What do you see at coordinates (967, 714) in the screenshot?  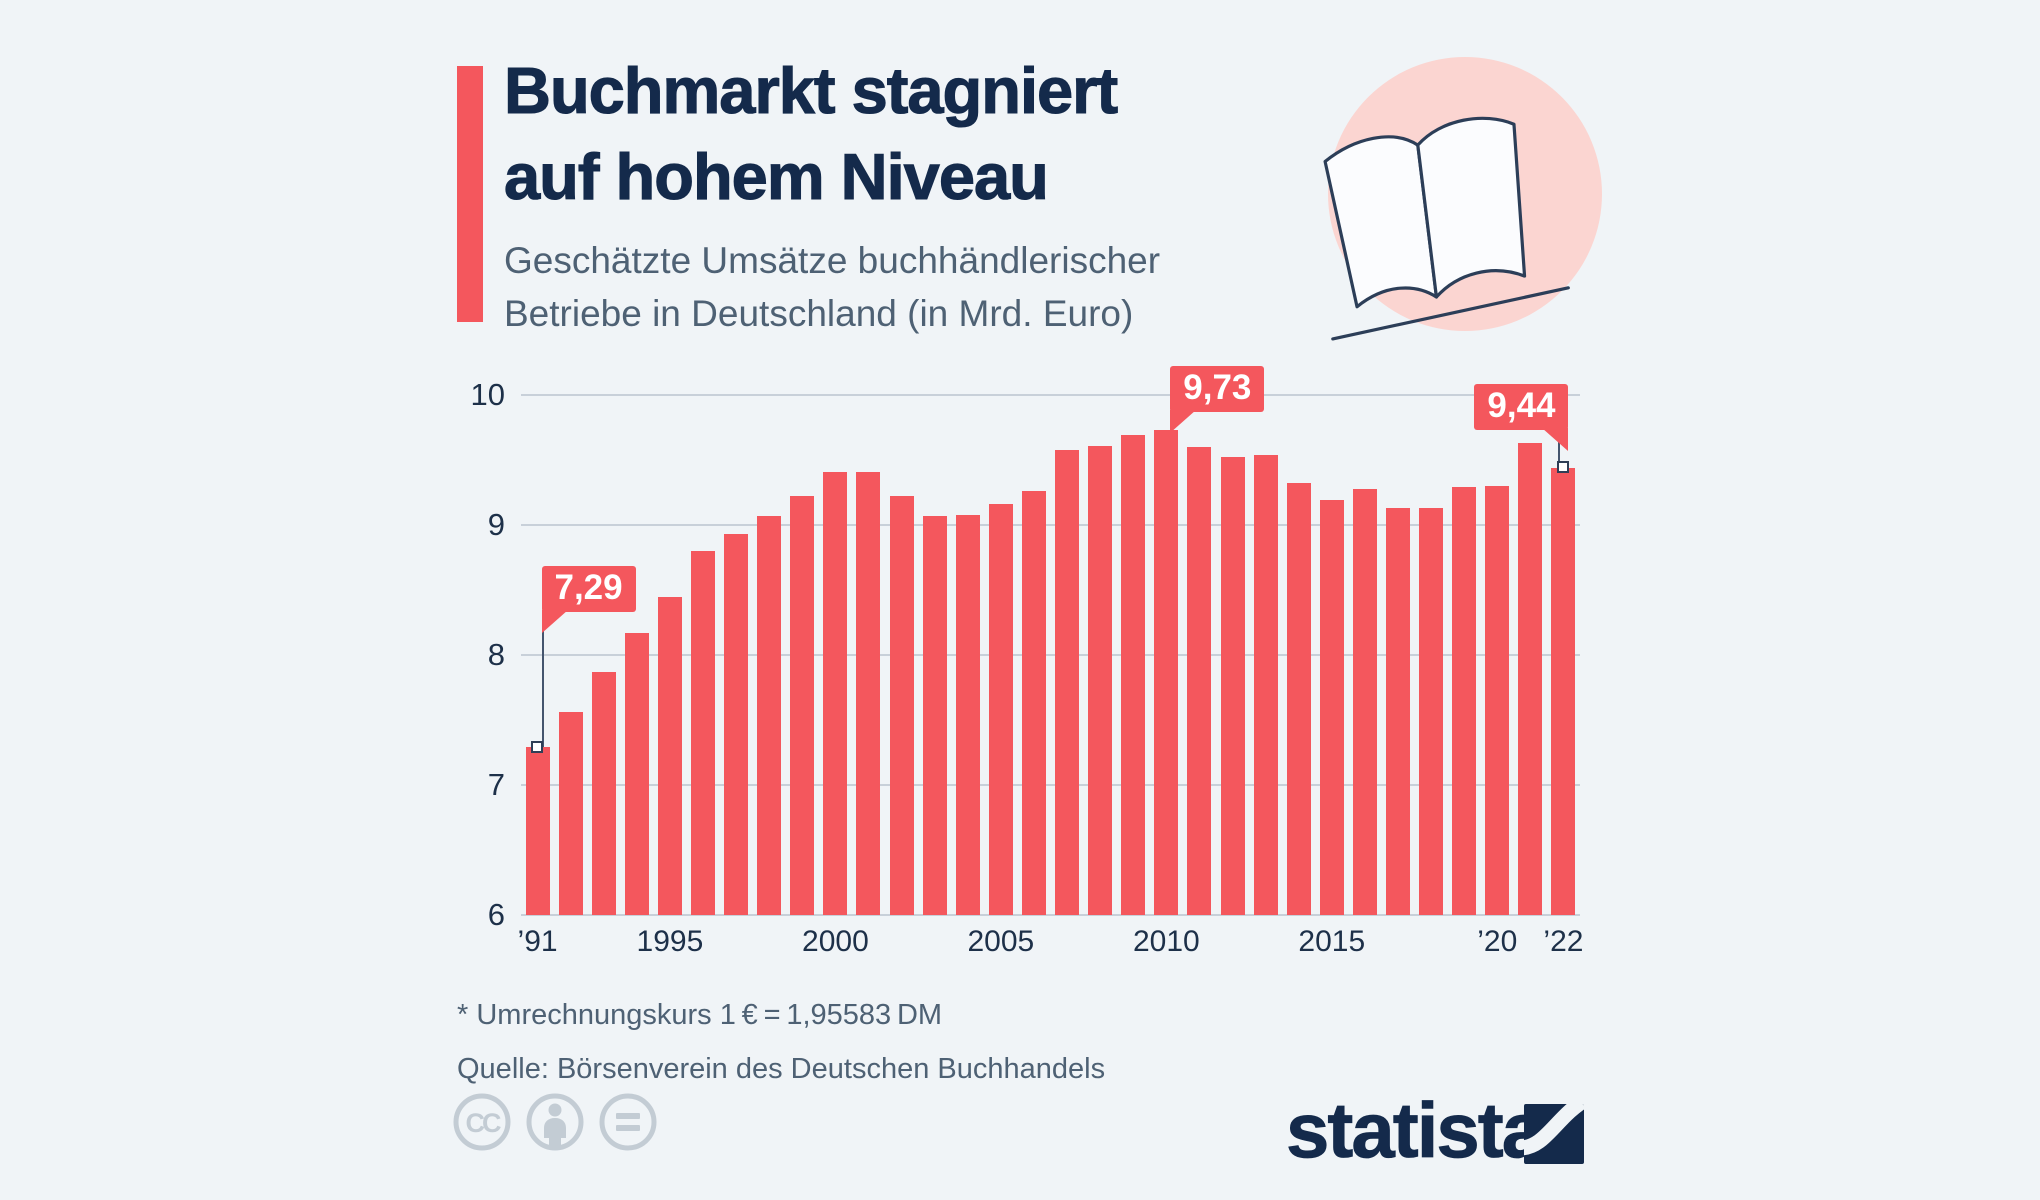 I see `bar-2004` at bounding box center [967, 714].